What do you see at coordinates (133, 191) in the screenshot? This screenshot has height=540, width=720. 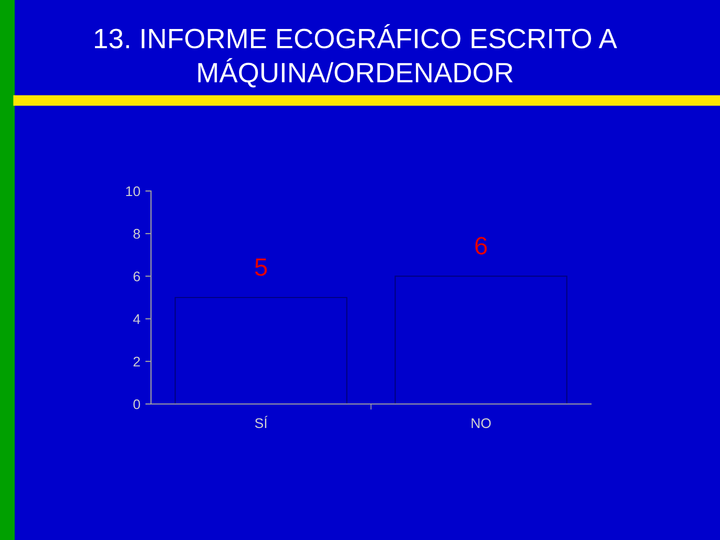 I see `y-tick-label: 10` at bounding box center [133, 191].